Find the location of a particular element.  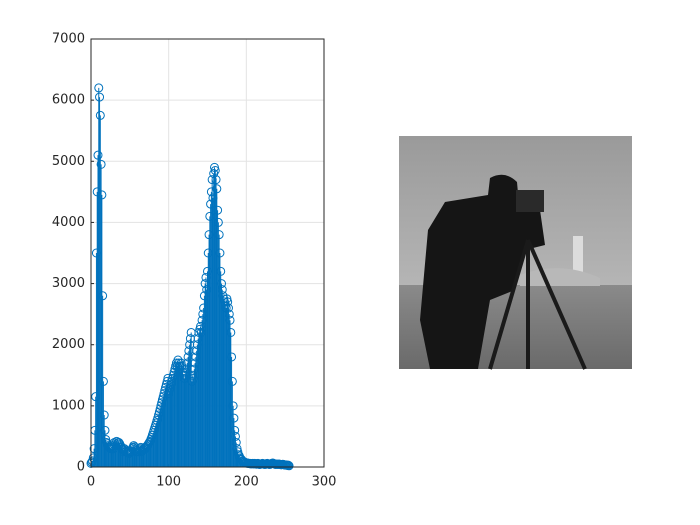

x-tick-label: 0 is located at coordinates (91, 482).